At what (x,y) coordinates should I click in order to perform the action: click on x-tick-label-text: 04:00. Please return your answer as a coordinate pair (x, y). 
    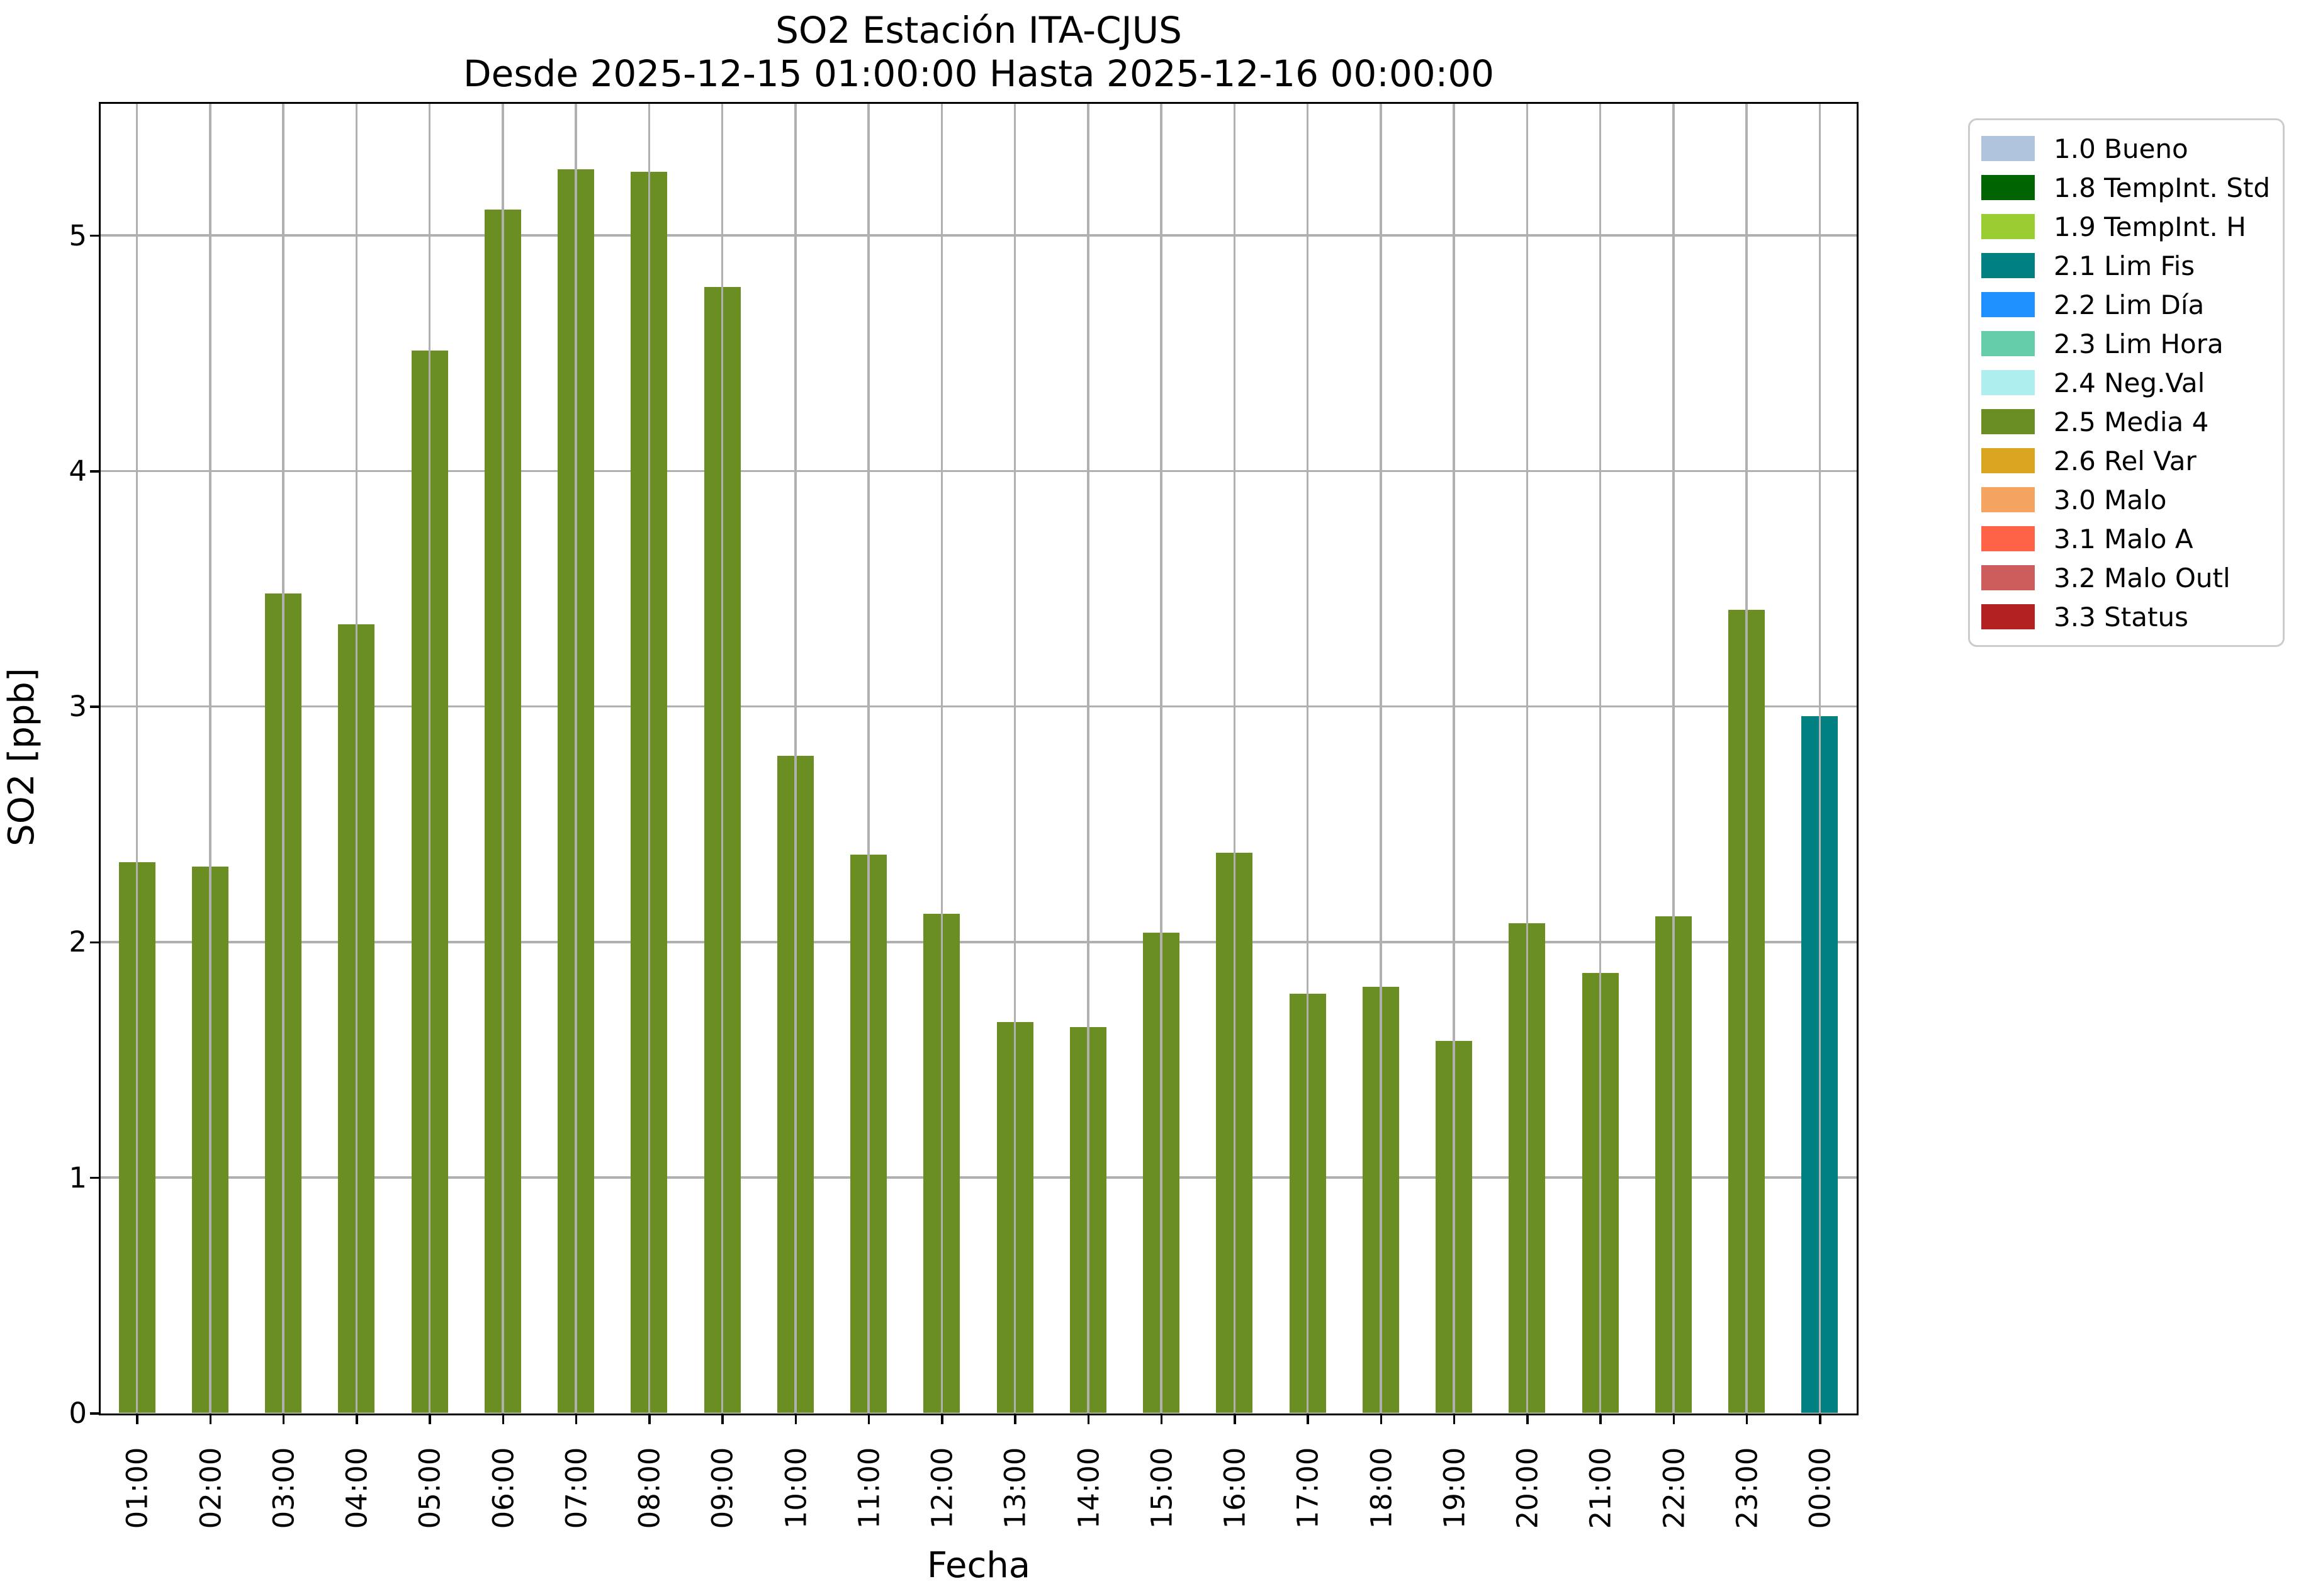
    Looking at the image, I should click on (357, 1488).